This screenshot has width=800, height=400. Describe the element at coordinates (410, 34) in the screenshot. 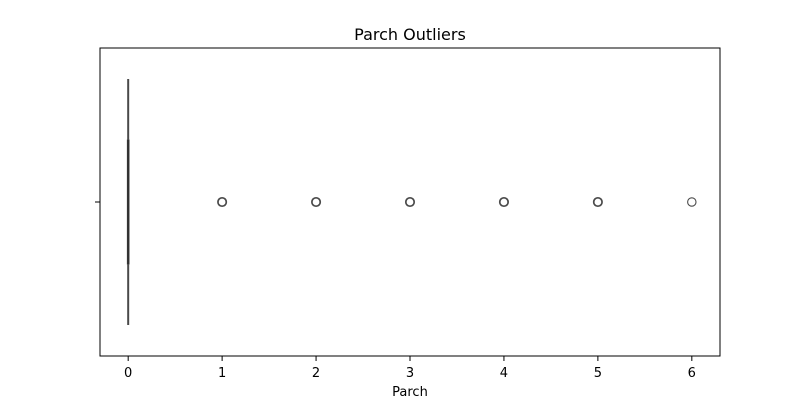

I see `chart-title: Parch Outliers` at that location.